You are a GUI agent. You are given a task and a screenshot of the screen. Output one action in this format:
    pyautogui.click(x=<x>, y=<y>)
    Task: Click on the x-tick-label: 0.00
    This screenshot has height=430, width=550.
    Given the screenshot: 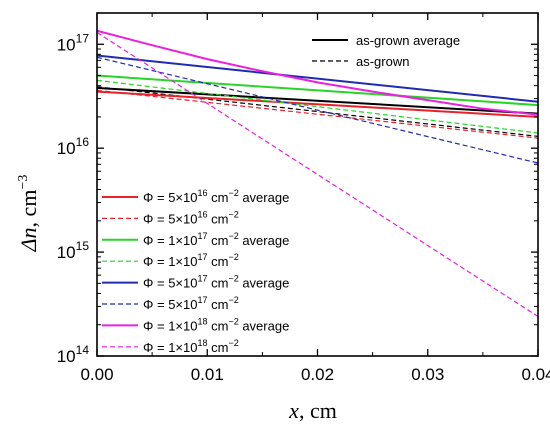 What is the action you would take?
    pyautogui.click(x=96, y=374)
    